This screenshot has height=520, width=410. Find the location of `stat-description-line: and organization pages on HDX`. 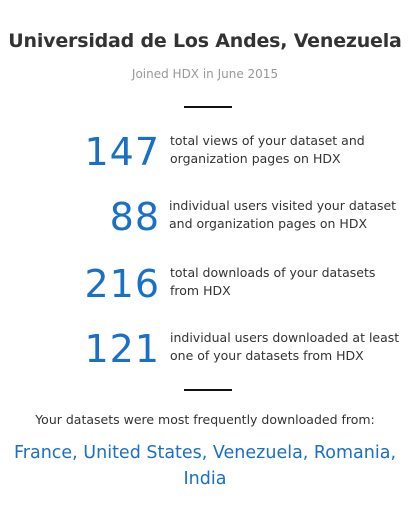

stat-description-line: and organization pages on HDX is located at coordinates (268, 223).